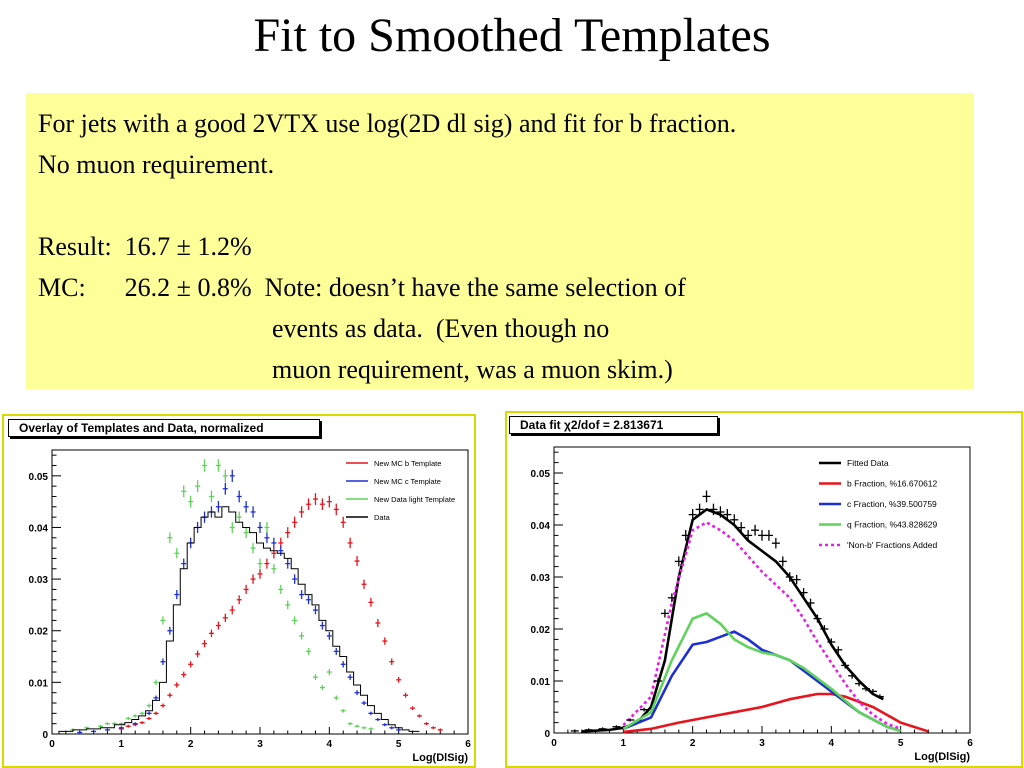 Image resolution: width=1024 pixels, height=768 pixels. What do you see at coordinates (414, 499) in the screenshot?
I see `legend-label: New Data light Template` at bounding box center [414, 499].